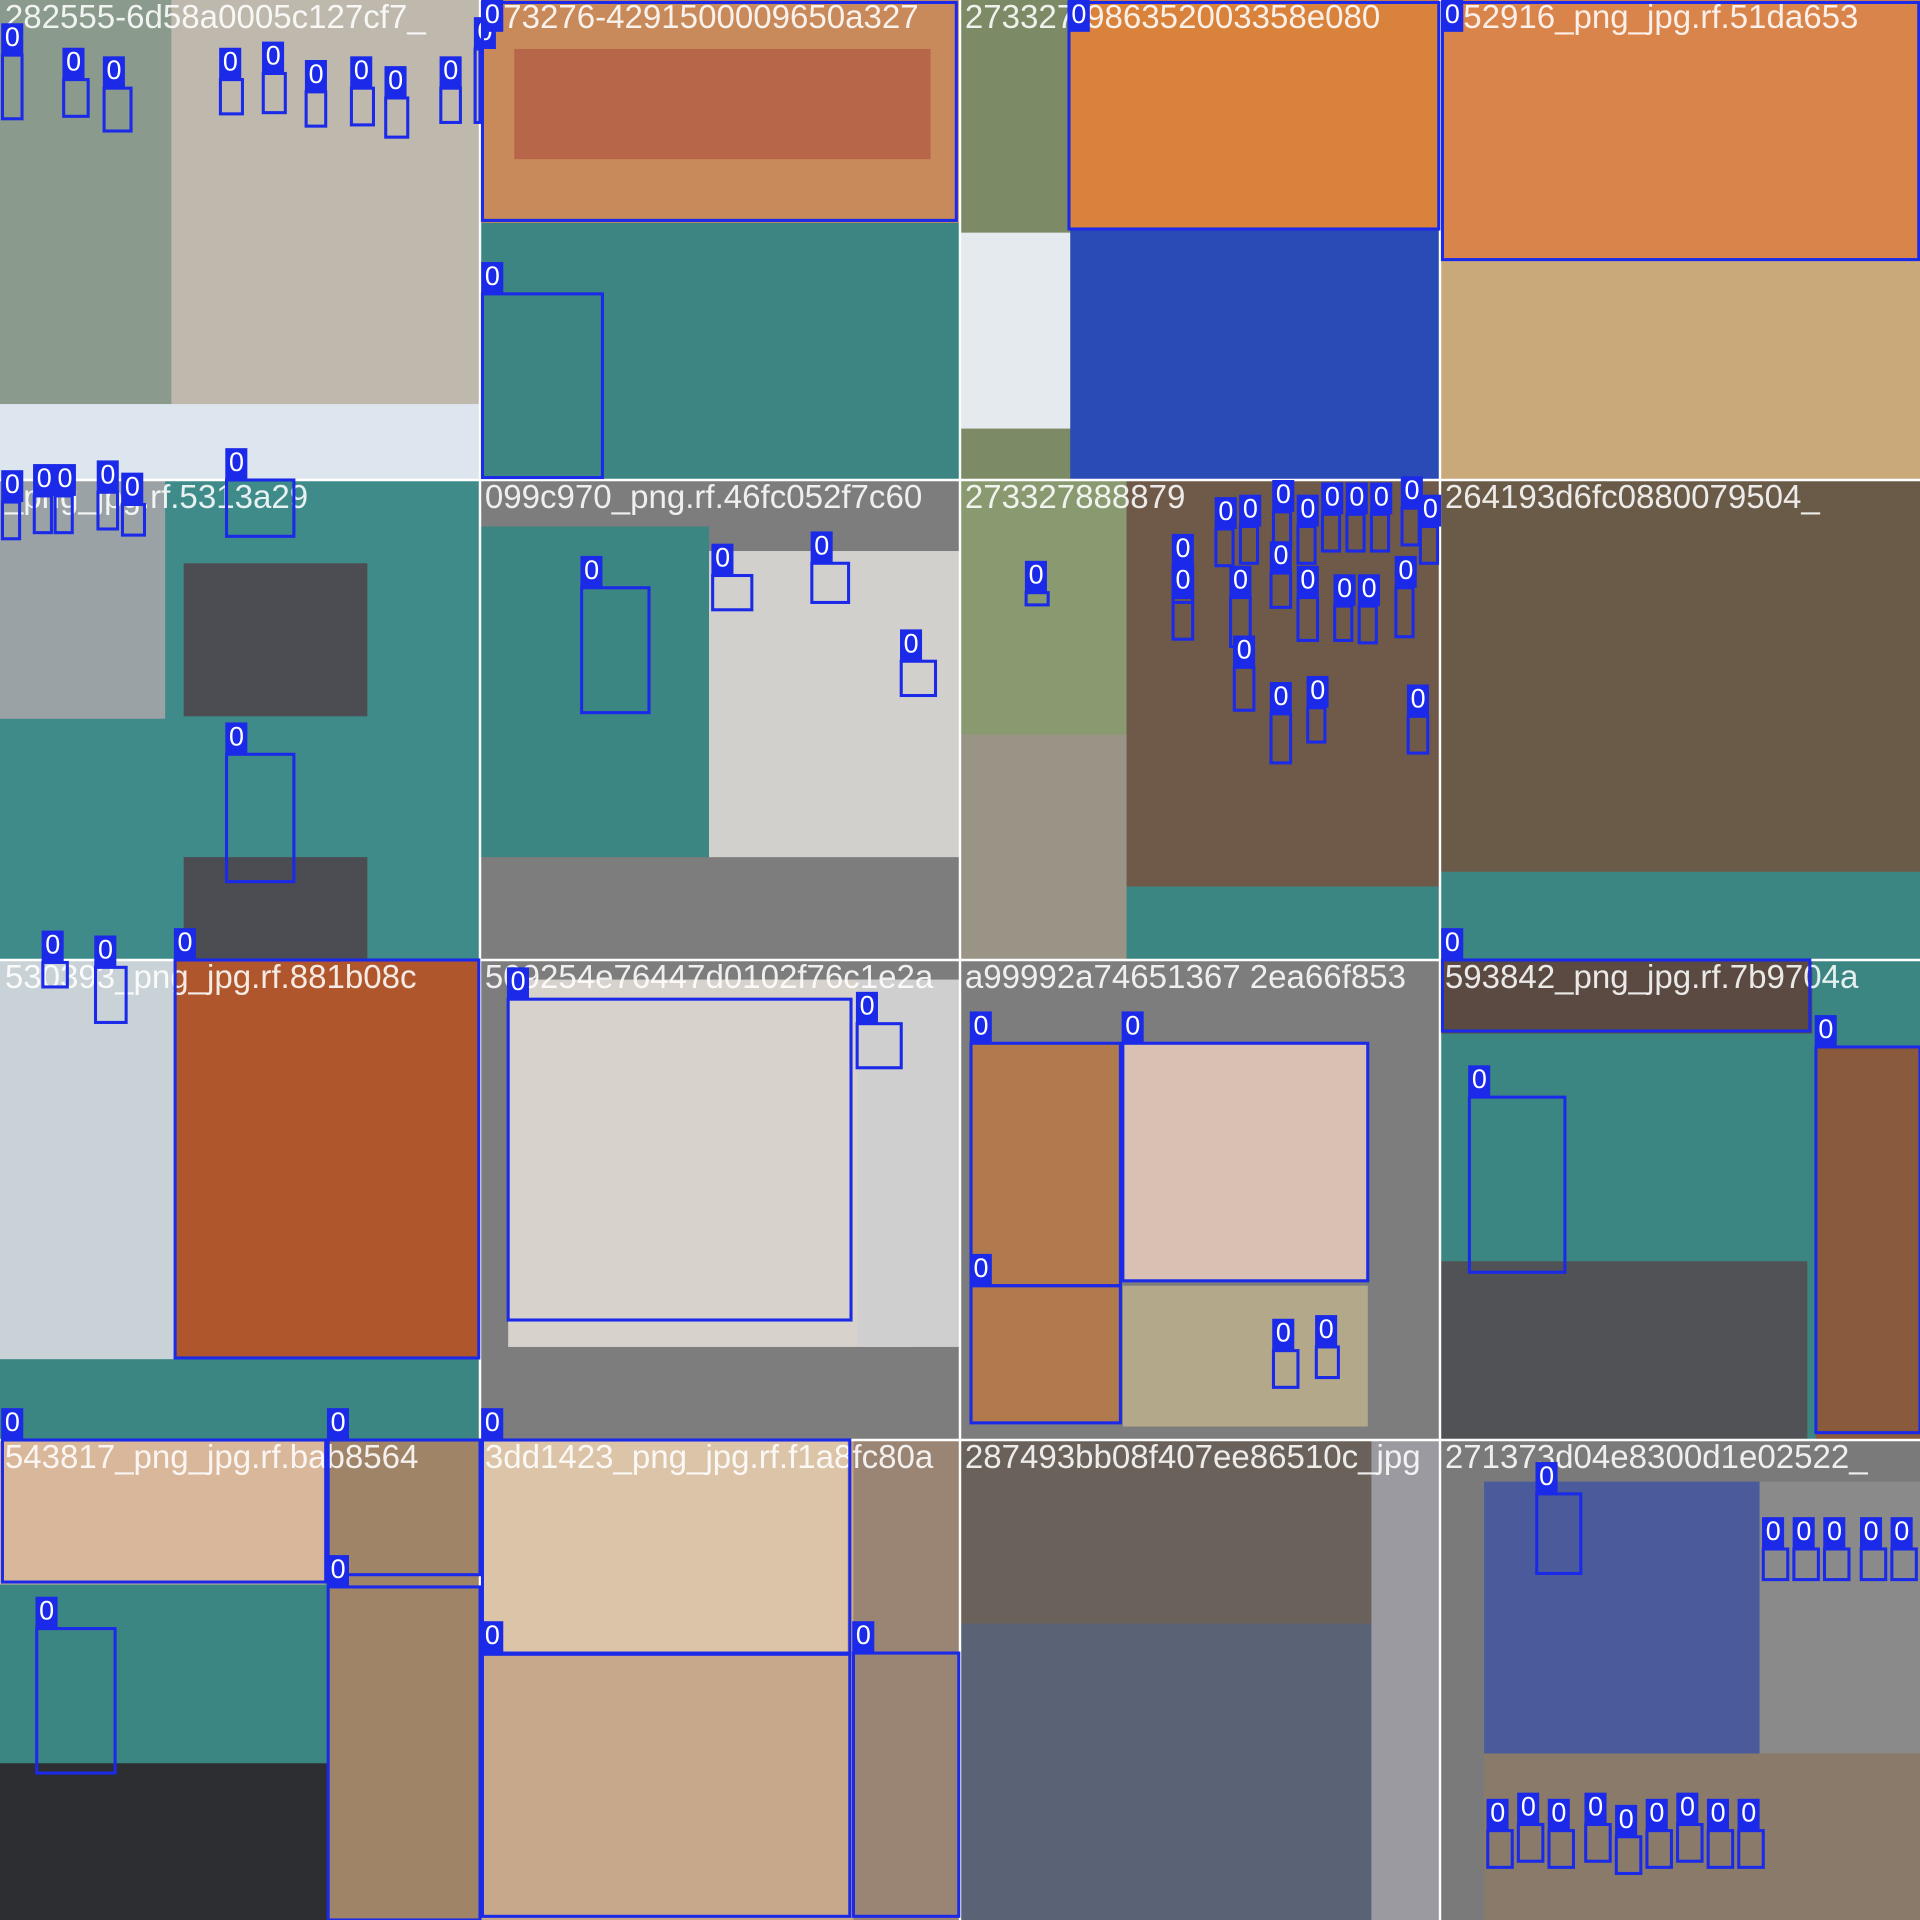 This screenshot has width=1920, height=1920. What do you see at coordinates (709, 977) in the screenshot?
I see `tile-filename: 509254e76447d0102f76c1e2a` at bounding box center [709, 977].